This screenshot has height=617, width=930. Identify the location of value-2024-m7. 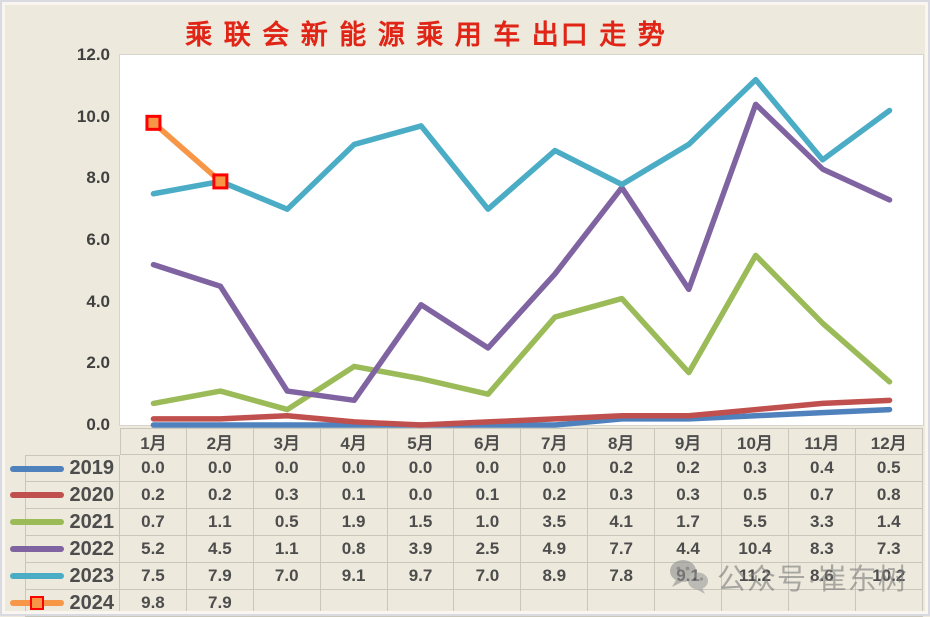
(555, 603).